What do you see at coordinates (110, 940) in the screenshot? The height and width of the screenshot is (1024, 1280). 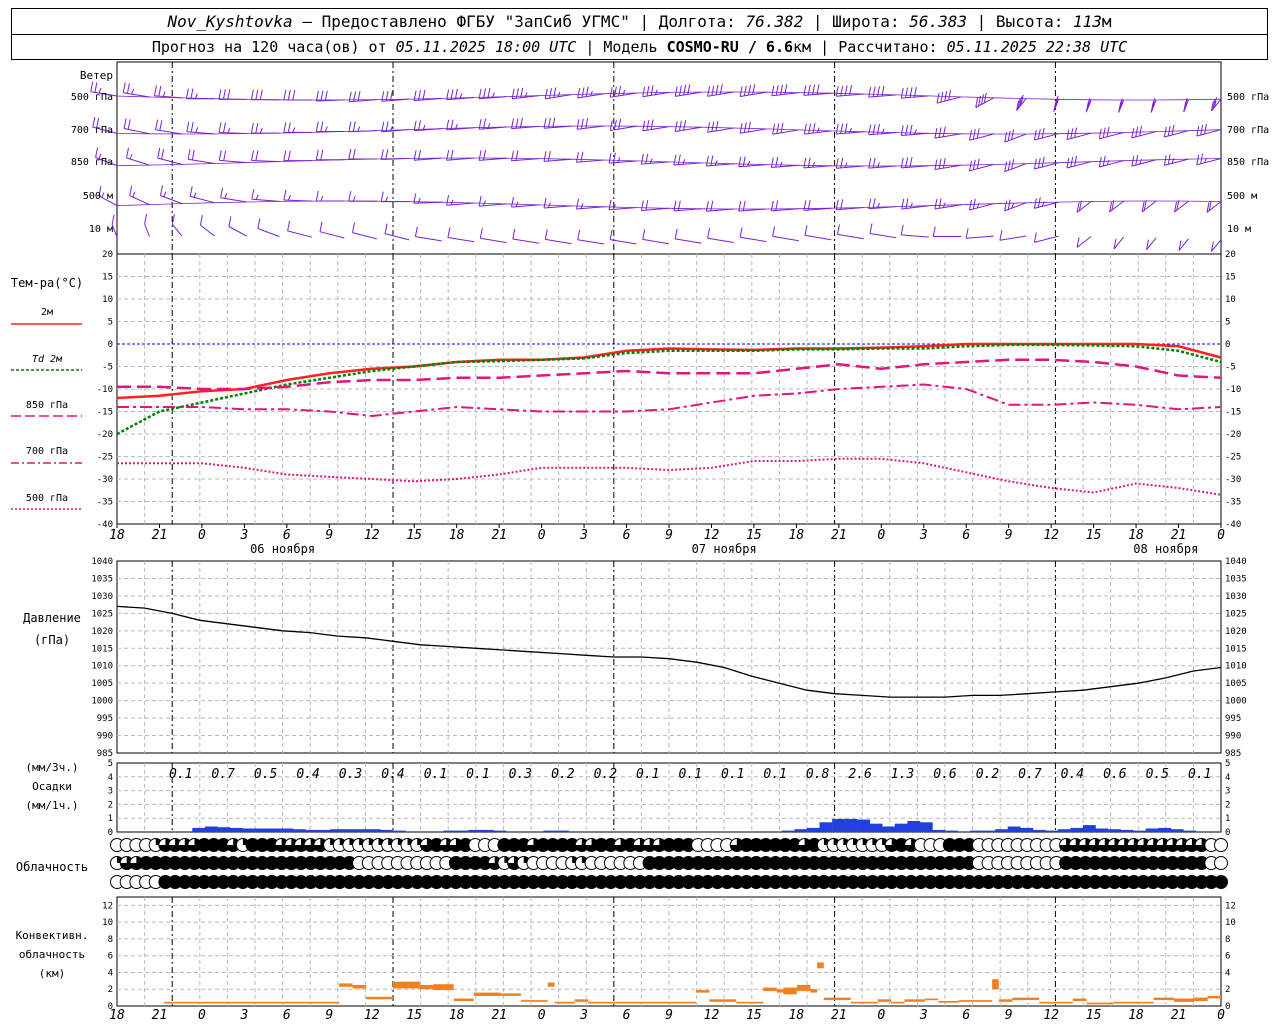 I see `conv-ytick-left: 8` at bounding box center [110, 940].